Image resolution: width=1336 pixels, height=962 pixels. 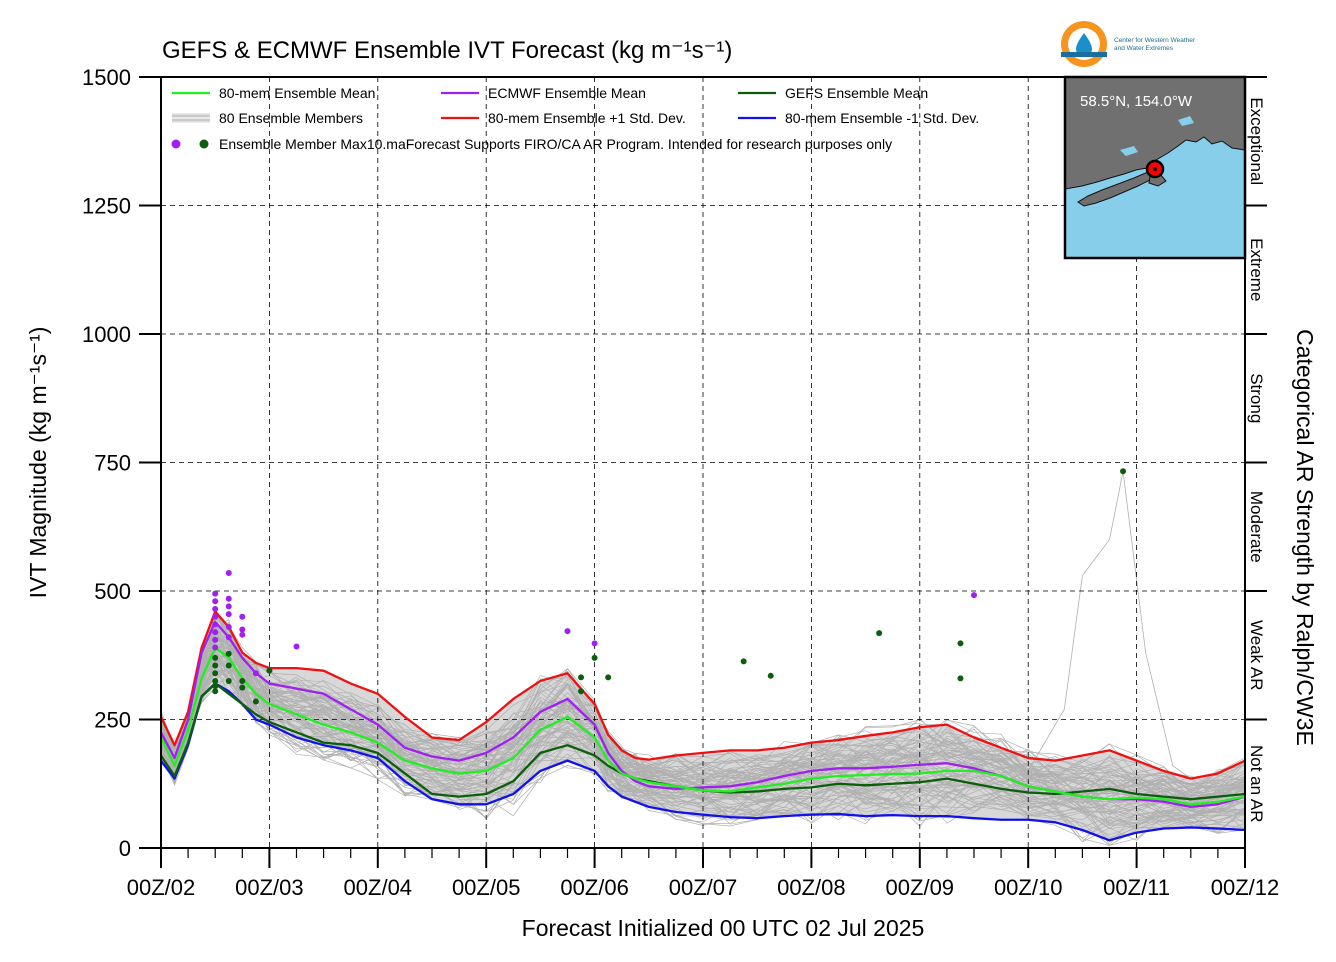 I want to click on legend-label: 80-mem Ensemble -1 Std. Dev., so click(x=882, y=118).